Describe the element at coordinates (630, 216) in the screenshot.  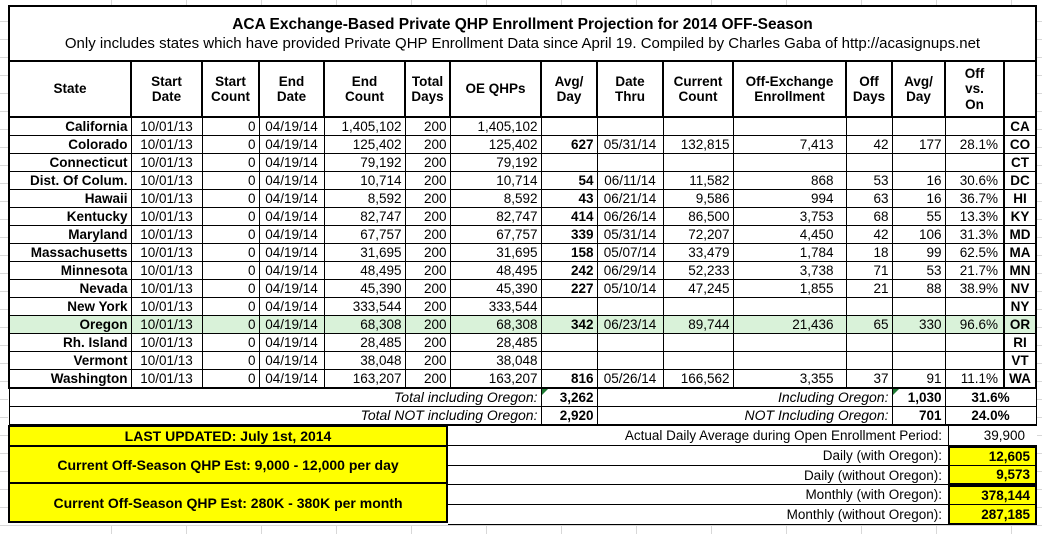
I see `cell-date-thru: 06/26/14` at that location.